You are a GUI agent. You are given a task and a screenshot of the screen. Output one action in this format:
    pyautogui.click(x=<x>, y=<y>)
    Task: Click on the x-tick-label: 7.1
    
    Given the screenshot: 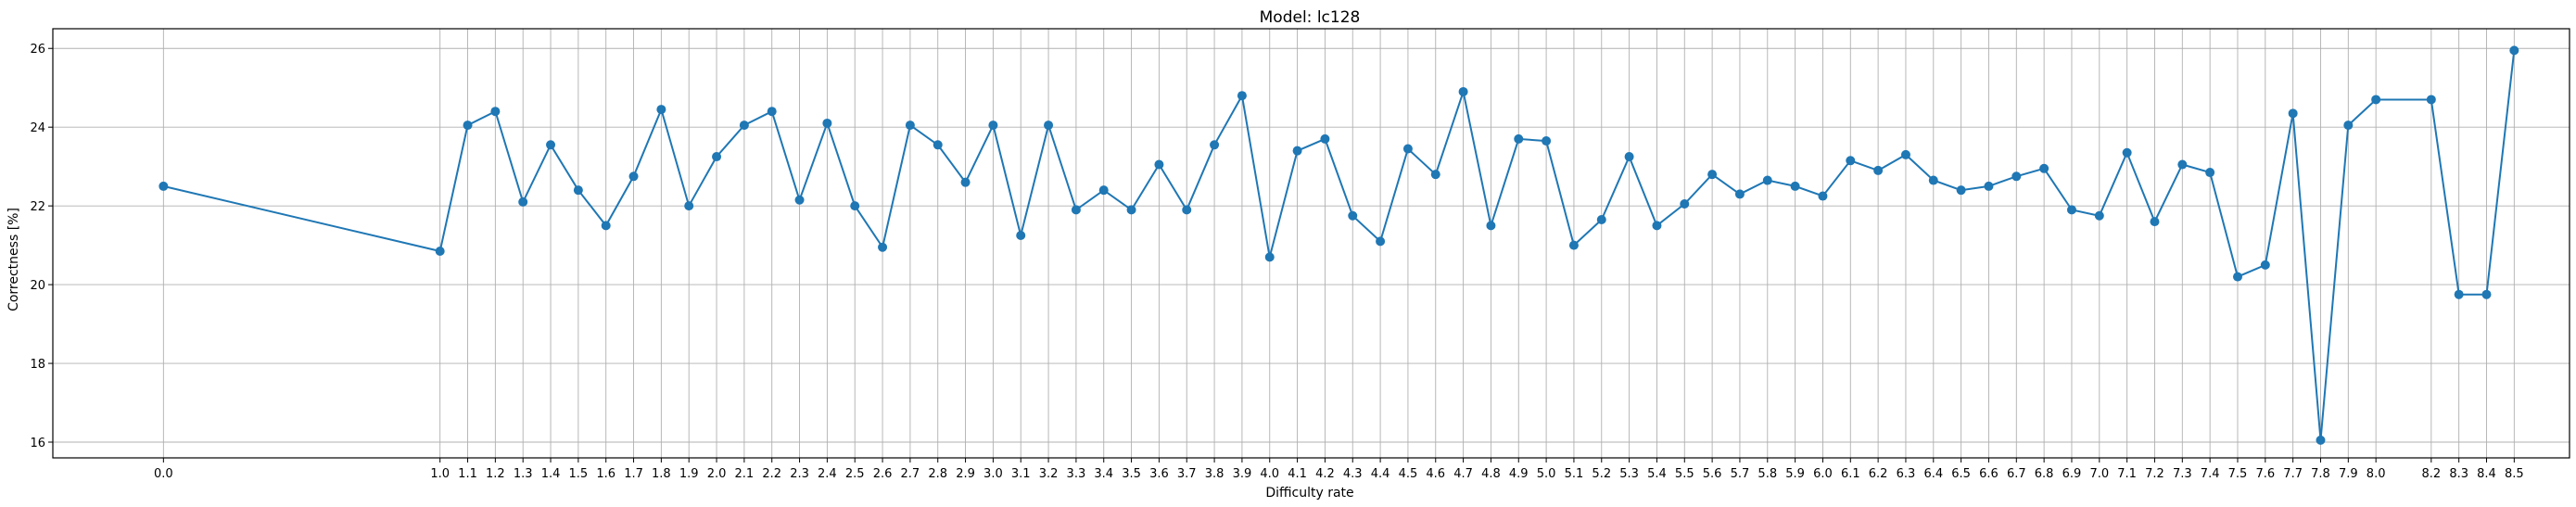 What is the action you would take?
    pyautogui.click(x=2127, y=474)
    